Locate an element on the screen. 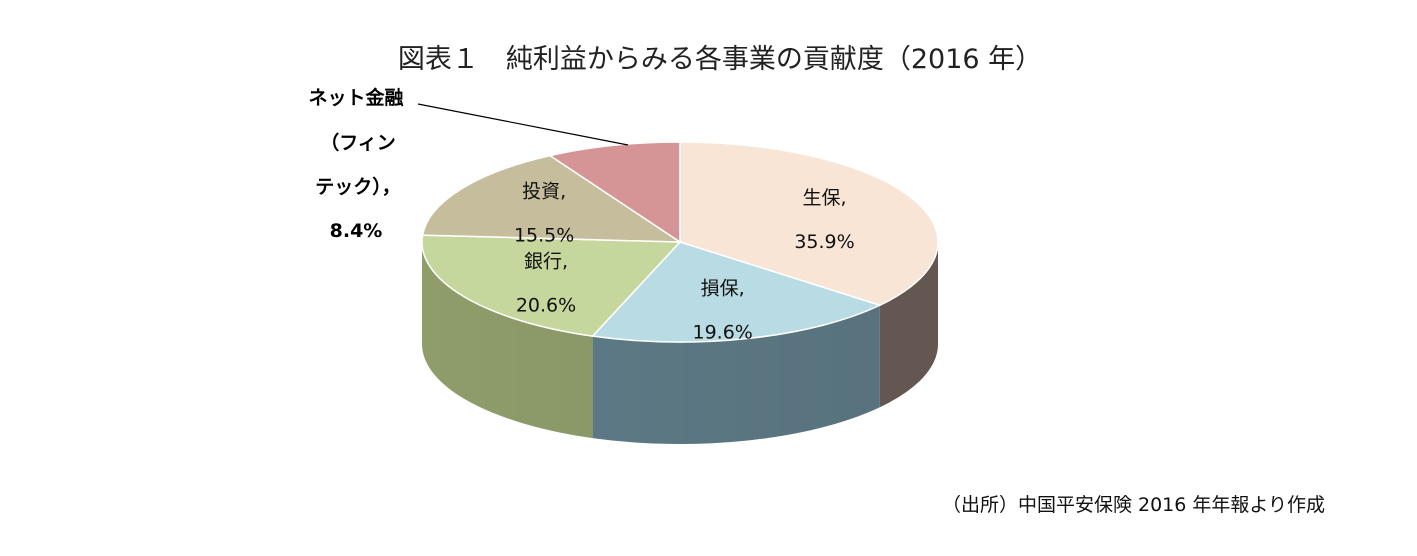 Image resolution: width=1417 pixels, height=556 pixels. slice-banking is located at coordinates (551, 285).